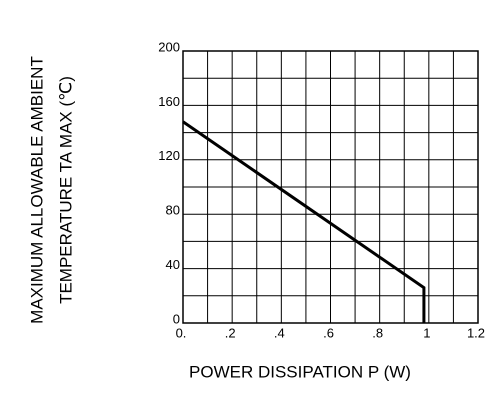 Image resolution: width=495 pixels, height=412 pixels. Describe the element at coordinates (426, 332) in the screenshot. I see `x-tick-label: 1` at that location.